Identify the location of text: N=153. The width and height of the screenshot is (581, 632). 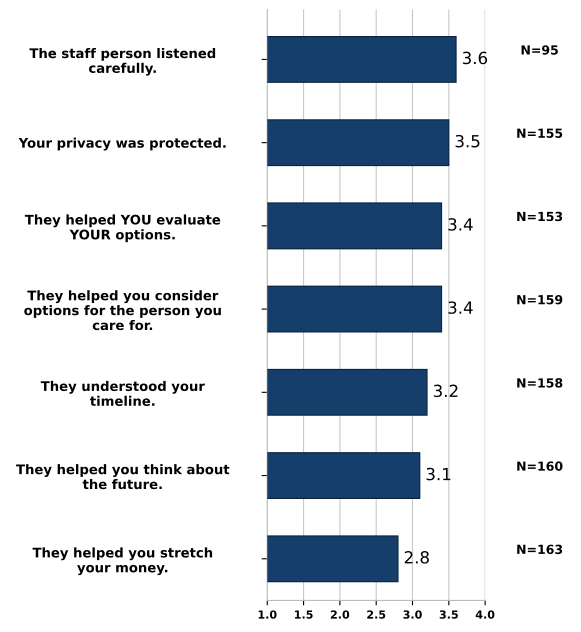
(539, 217).